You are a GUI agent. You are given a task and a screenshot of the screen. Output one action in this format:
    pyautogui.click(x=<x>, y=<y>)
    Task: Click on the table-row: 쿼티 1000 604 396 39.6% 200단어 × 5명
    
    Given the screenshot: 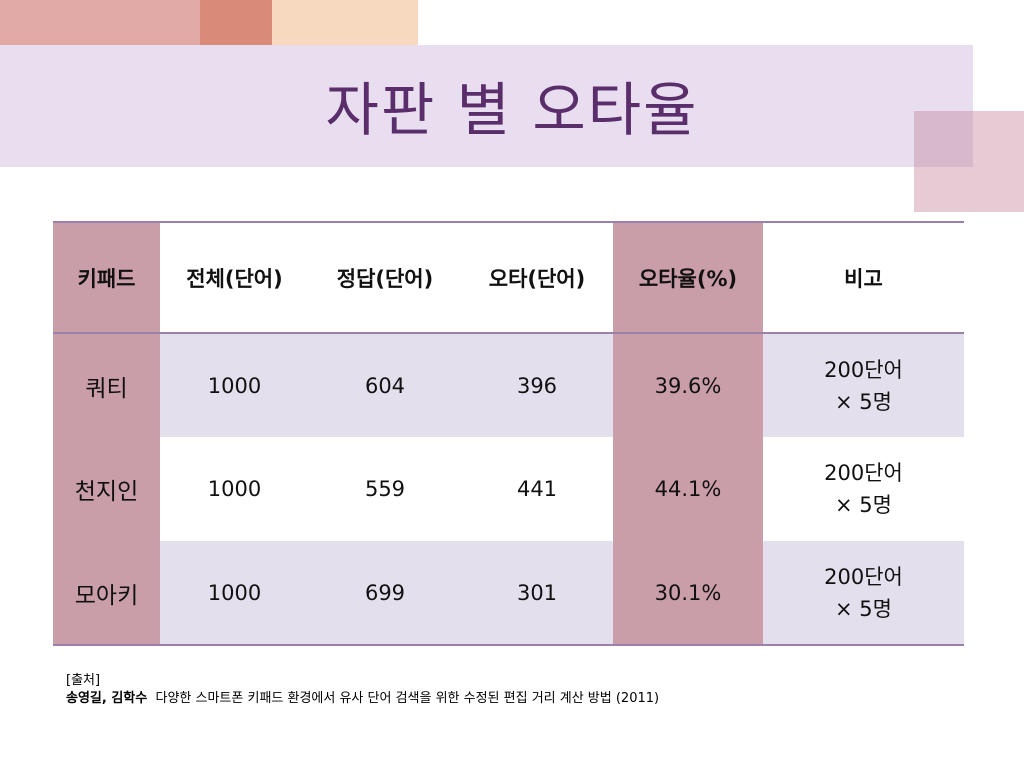 What is the action you would take?
    pyautogui.click(x=508, y=385)
    